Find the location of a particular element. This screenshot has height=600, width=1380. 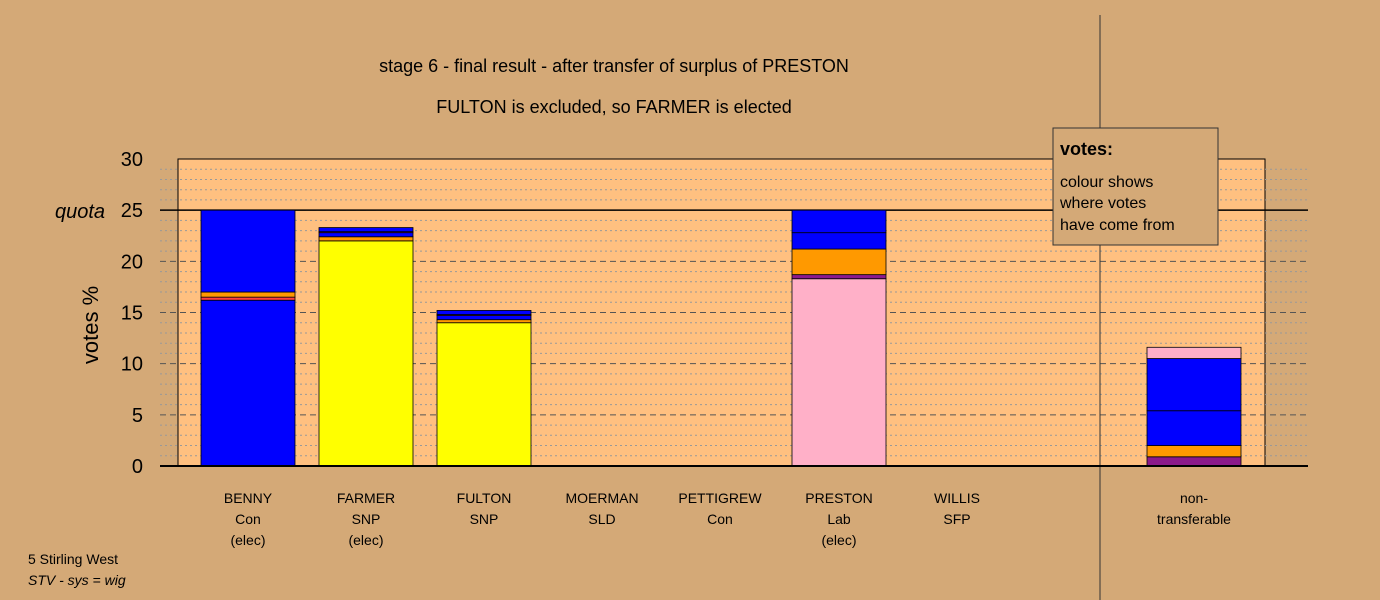

legend-box is located at coordinates (1135, 186).